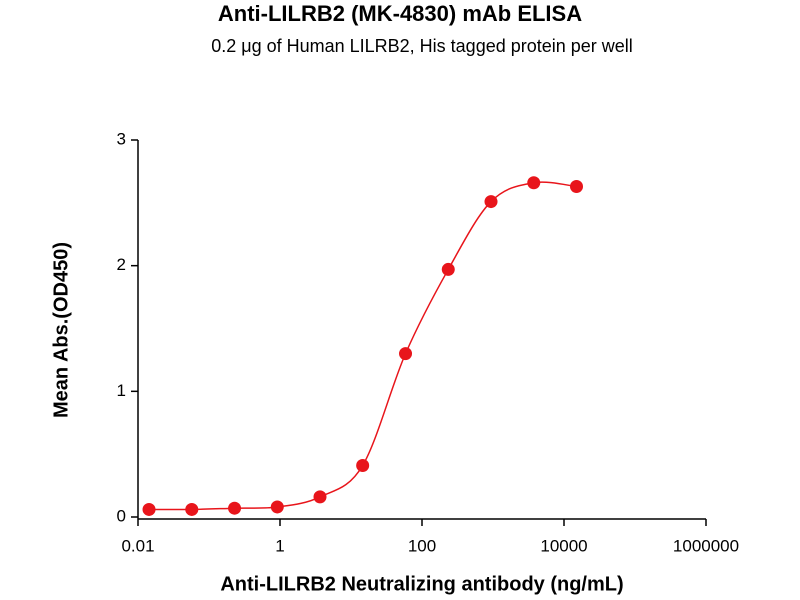 The image size is (800, 600). What do you see at coordinates (279, 545) in the screenshot?
I see `x-tick-label: 1` at bounding box center [279, 545].